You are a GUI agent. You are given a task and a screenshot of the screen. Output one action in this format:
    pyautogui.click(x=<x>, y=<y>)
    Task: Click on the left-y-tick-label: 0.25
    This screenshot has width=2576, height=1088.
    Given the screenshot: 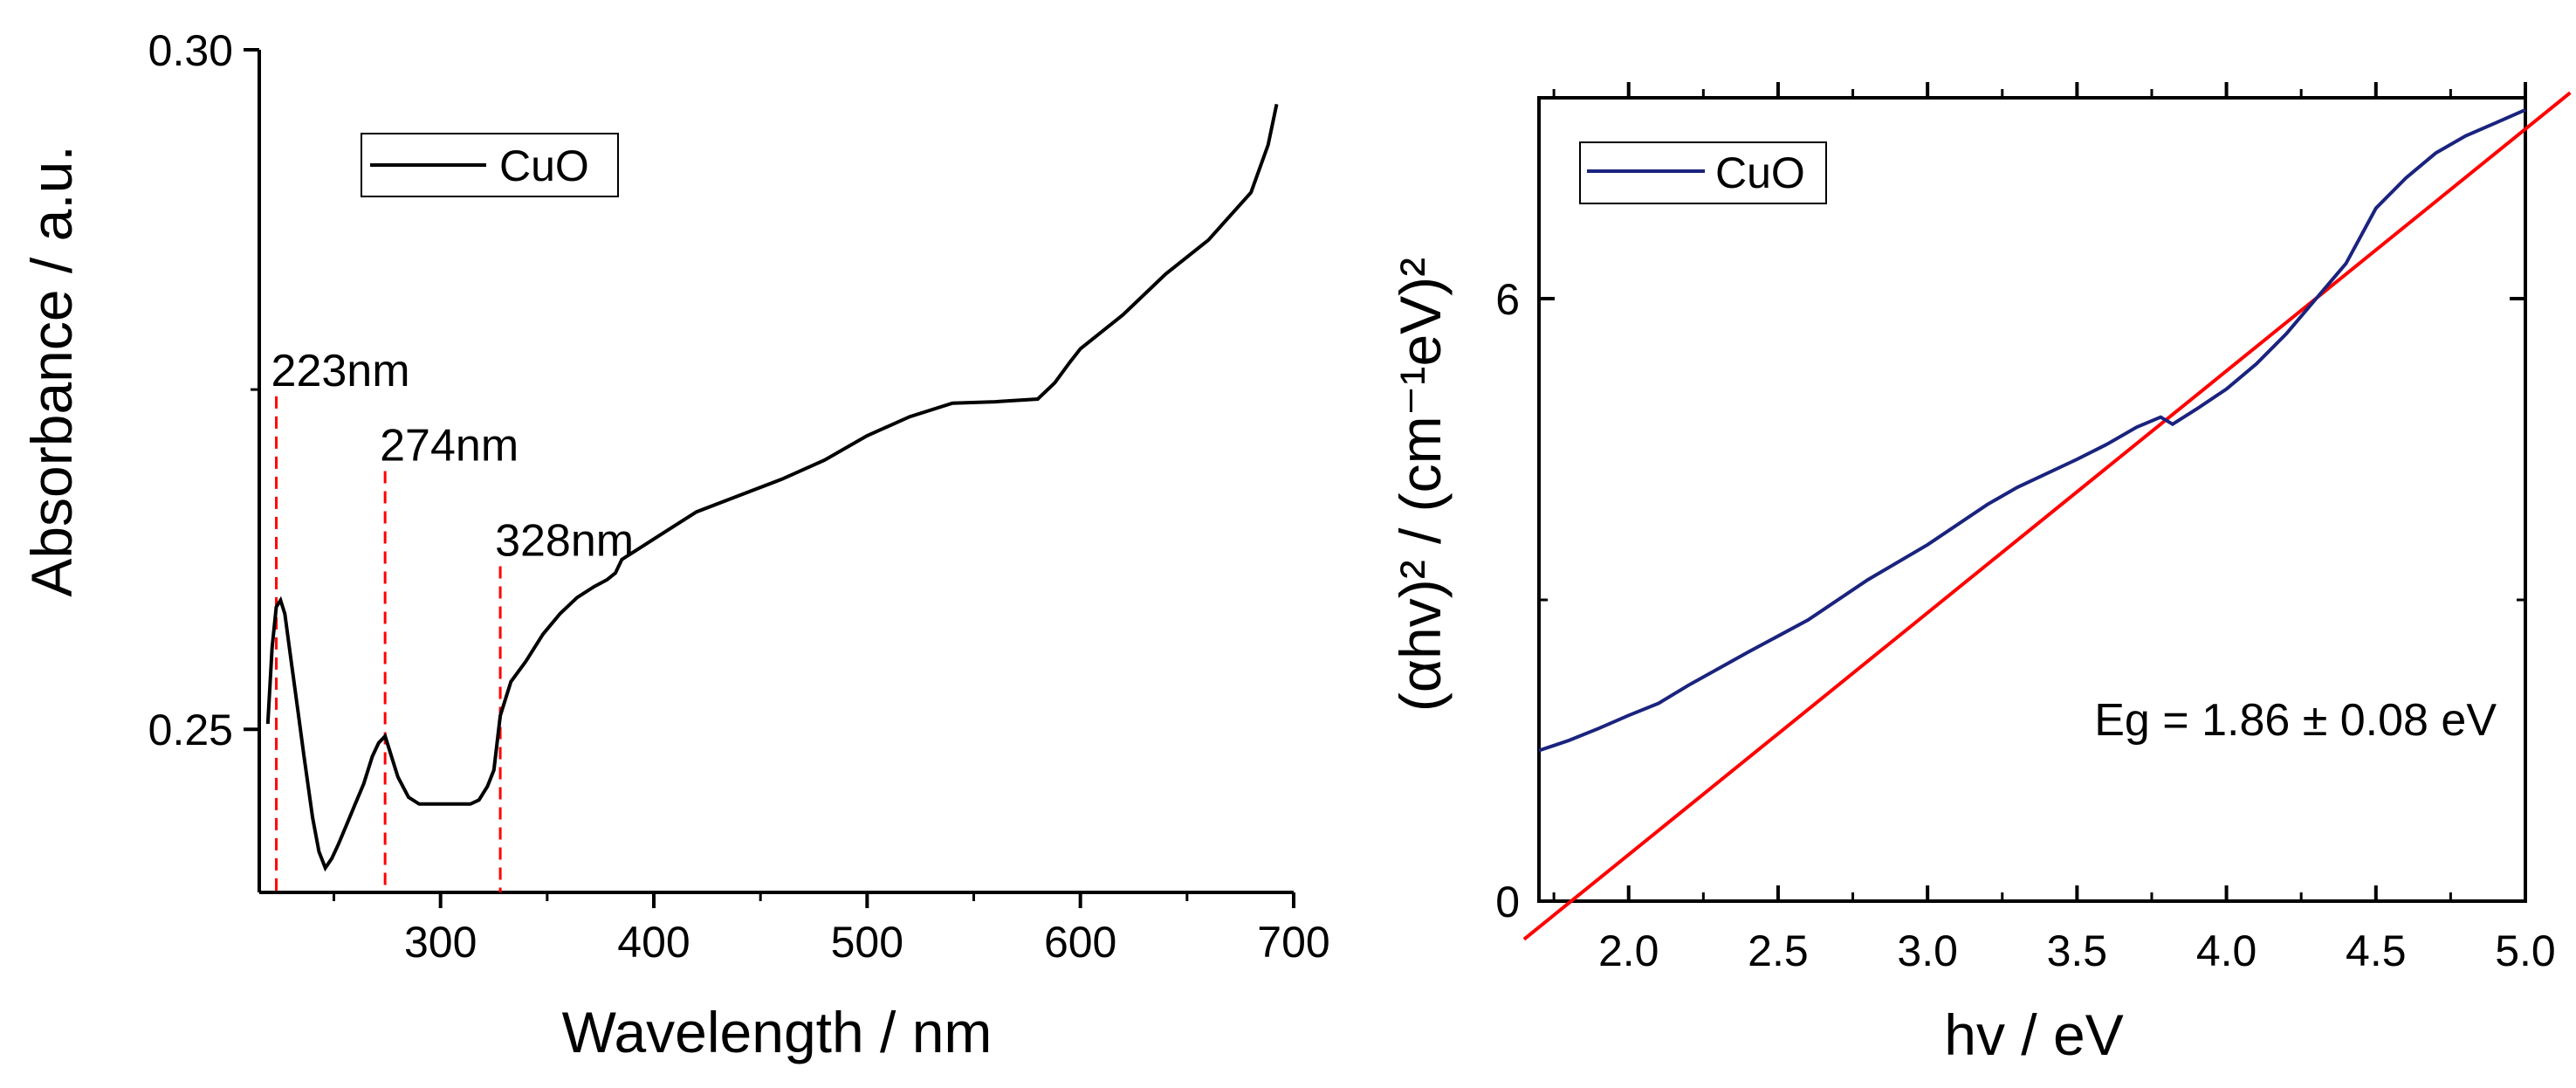 What is the action you would take?
    pyautogui.click(x=190, y=730)
    